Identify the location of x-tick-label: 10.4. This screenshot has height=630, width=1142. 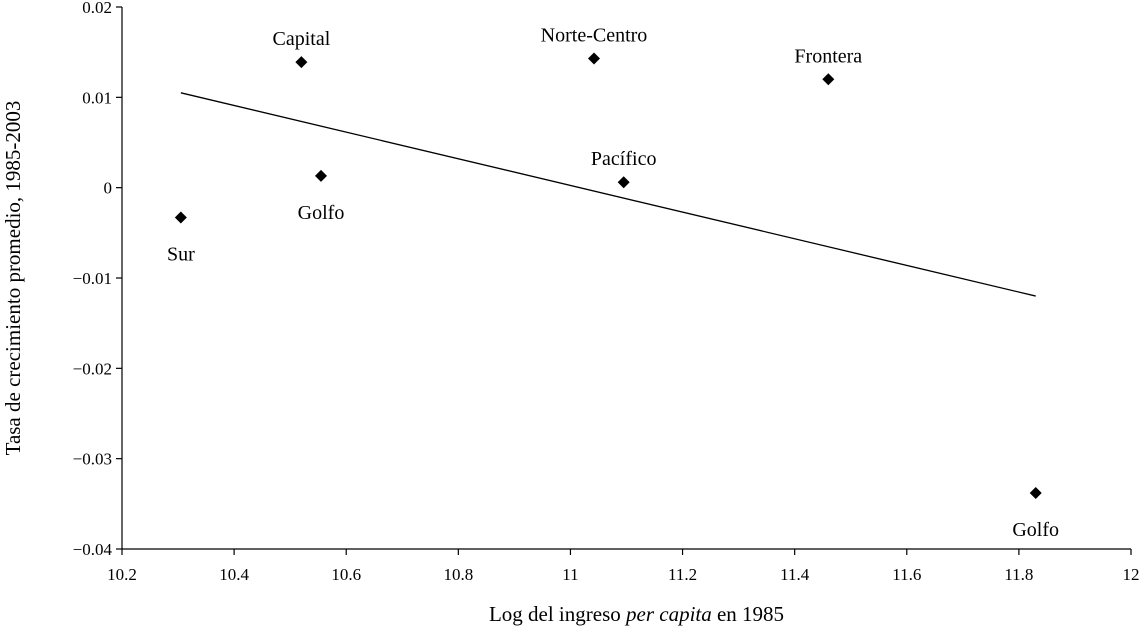
(234, 574).